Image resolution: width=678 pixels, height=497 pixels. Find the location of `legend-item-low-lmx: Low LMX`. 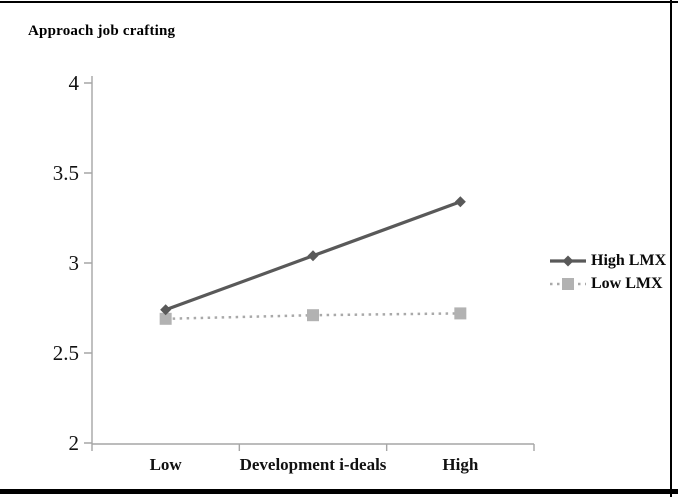

legend-item-low-lmx: Low LMX is located at coordinates (607, 284).